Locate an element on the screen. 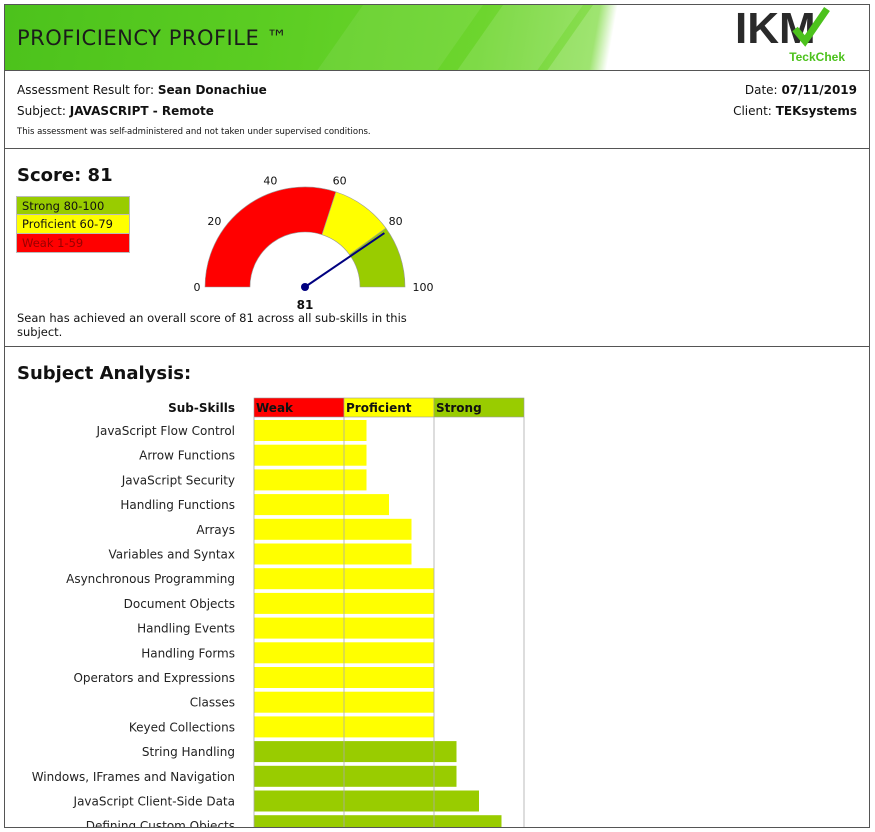  skill-label: Arrow Functions is located at coordinates (187, 456).